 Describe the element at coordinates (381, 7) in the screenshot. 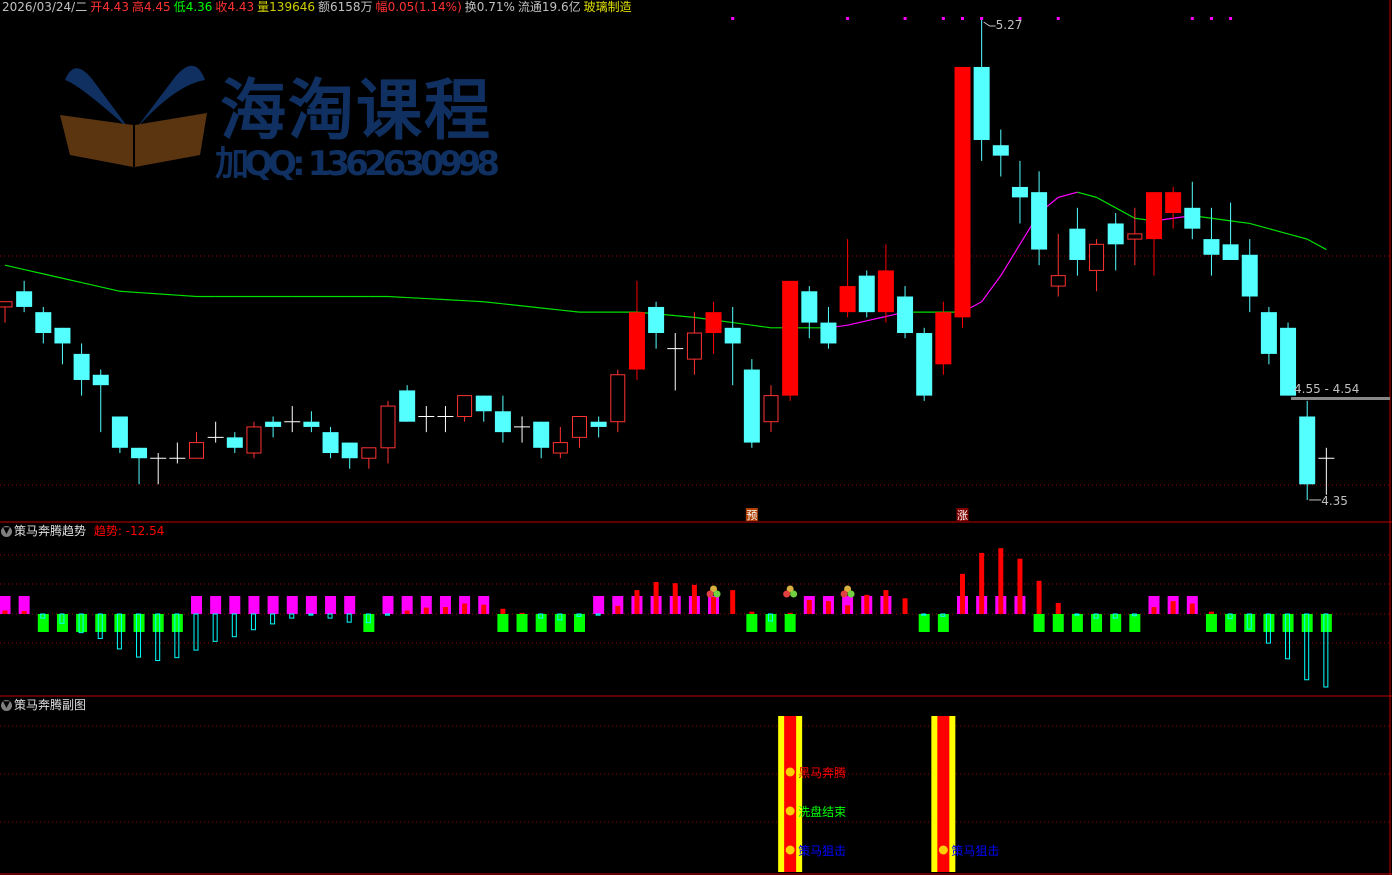

I see `change-label: 幅` at that location.